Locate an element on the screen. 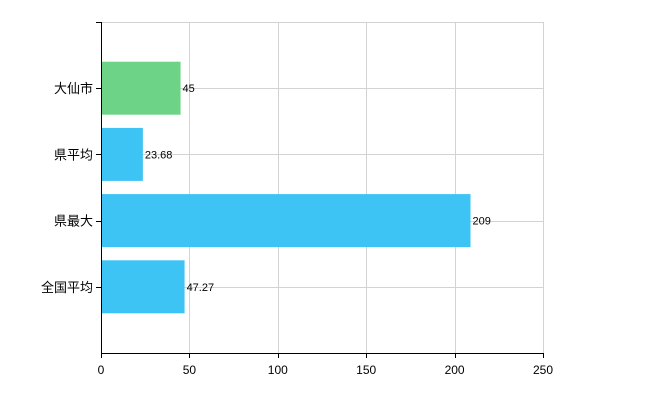  data-label-2: 209 is located at coordinates (482, 222).